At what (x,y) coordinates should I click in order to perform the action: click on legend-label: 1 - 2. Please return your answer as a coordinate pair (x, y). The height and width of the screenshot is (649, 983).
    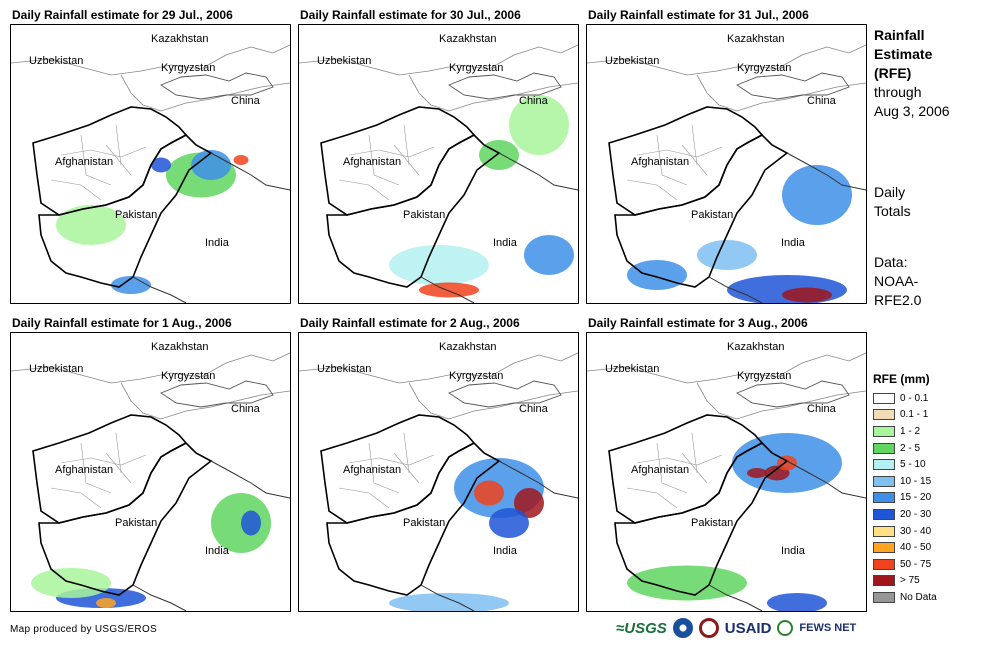
    Looking at the image, I should click on (910, 431).